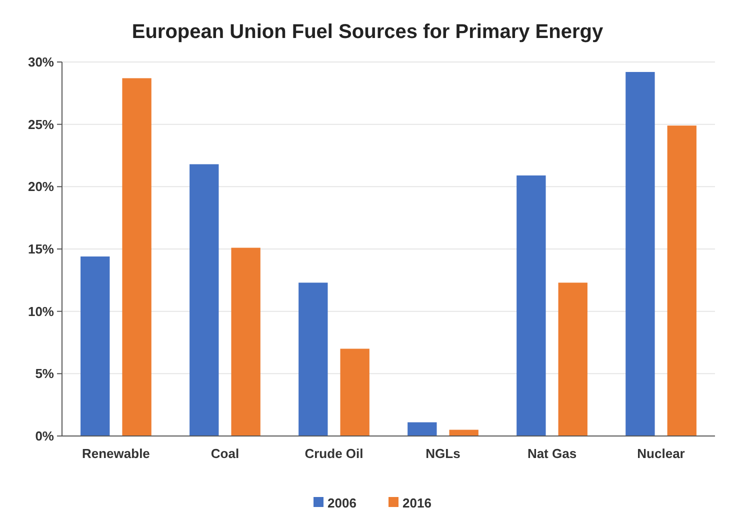 This screenshot has height=531, width=735. What do you see at coordinates (225, 453) in the screenshot?
I see `x-tick-label: Coal` at bounding box center [225, 453].